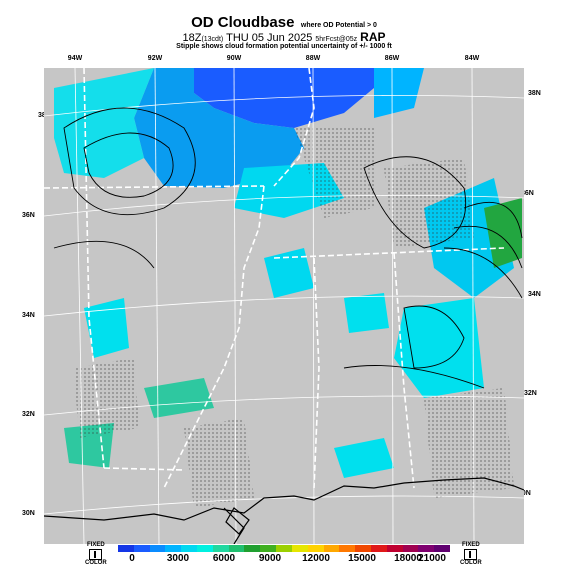  What do you see at coordinates (224, 558) in the screenshot?
I see `colorbar-tick-label: 6000` at bounding box center [224, 558].